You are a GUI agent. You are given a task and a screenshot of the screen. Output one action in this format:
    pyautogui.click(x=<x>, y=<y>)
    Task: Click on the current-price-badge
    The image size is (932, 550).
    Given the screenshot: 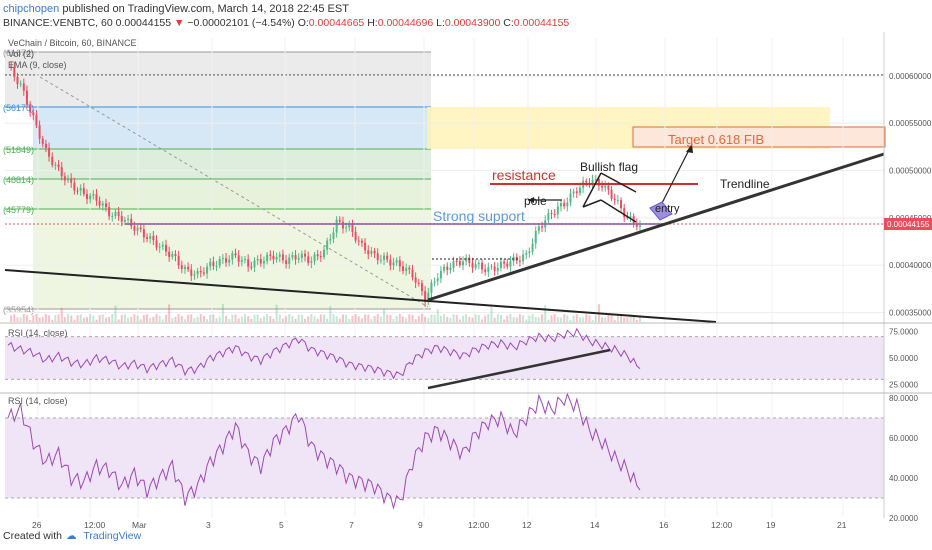 What is the action you would take?
    pyautogui.click(x=908, y=224)
    